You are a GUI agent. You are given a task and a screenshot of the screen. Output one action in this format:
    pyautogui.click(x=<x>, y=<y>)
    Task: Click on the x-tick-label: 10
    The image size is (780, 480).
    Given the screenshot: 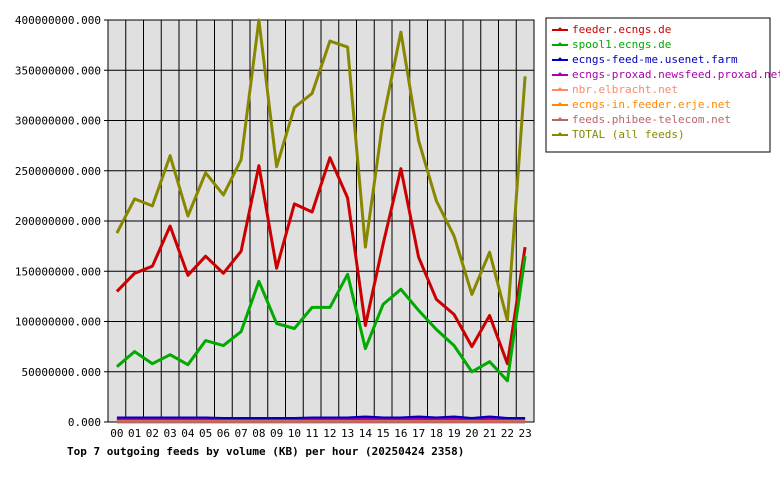 What is the action you would take?
    pyautogui.click(x=294, y=433)
    